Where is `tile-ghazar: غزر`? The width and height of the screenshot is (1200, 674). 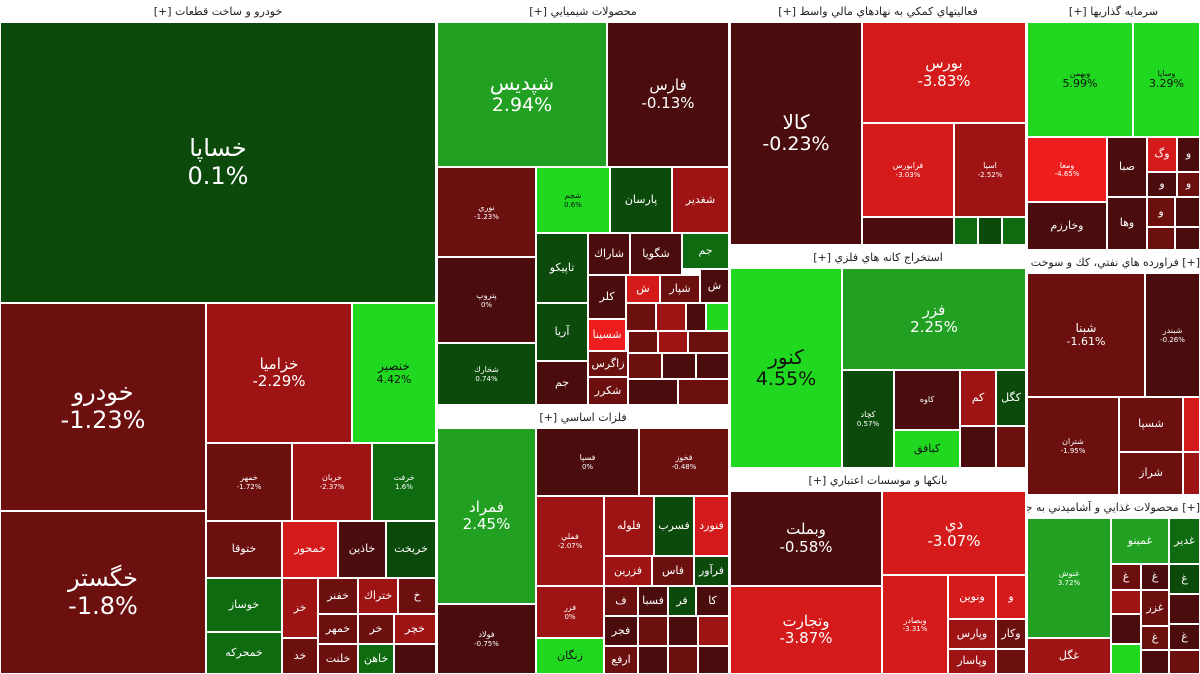
tile-ghazar: غزر is located at coordinates (1155, 608).